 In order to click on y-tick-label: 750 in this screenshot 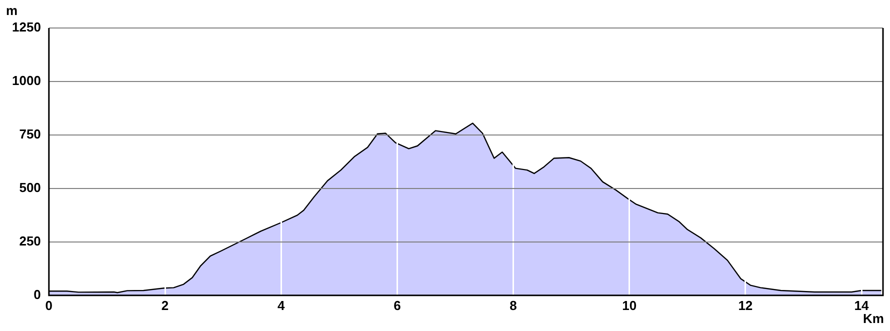, I will do `click(30, 134)`.